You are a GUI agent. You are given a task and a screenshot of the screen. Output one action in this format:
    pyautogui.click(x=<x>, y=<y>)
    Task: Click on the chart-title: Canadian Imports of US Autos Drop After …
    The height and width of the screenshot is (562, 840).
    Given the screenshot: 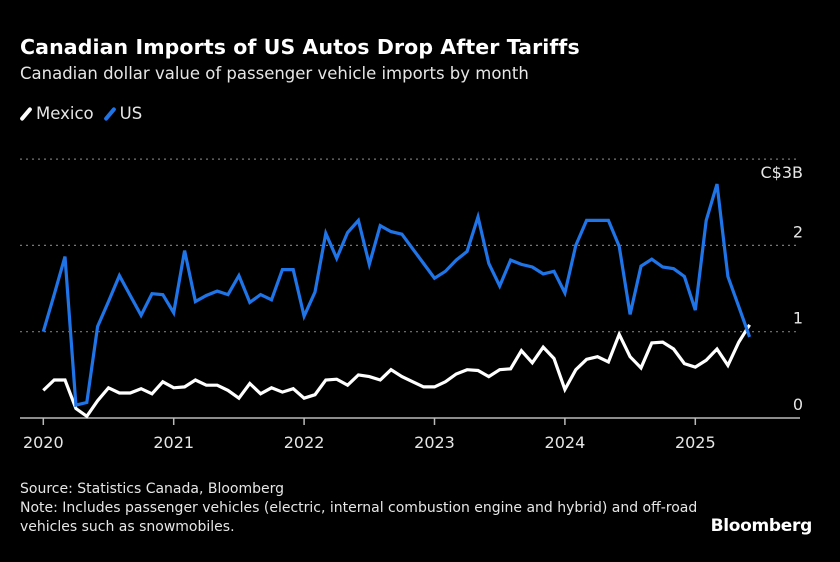 What is the action you would take?
    pyautogui.click(x=300, y=47)
    